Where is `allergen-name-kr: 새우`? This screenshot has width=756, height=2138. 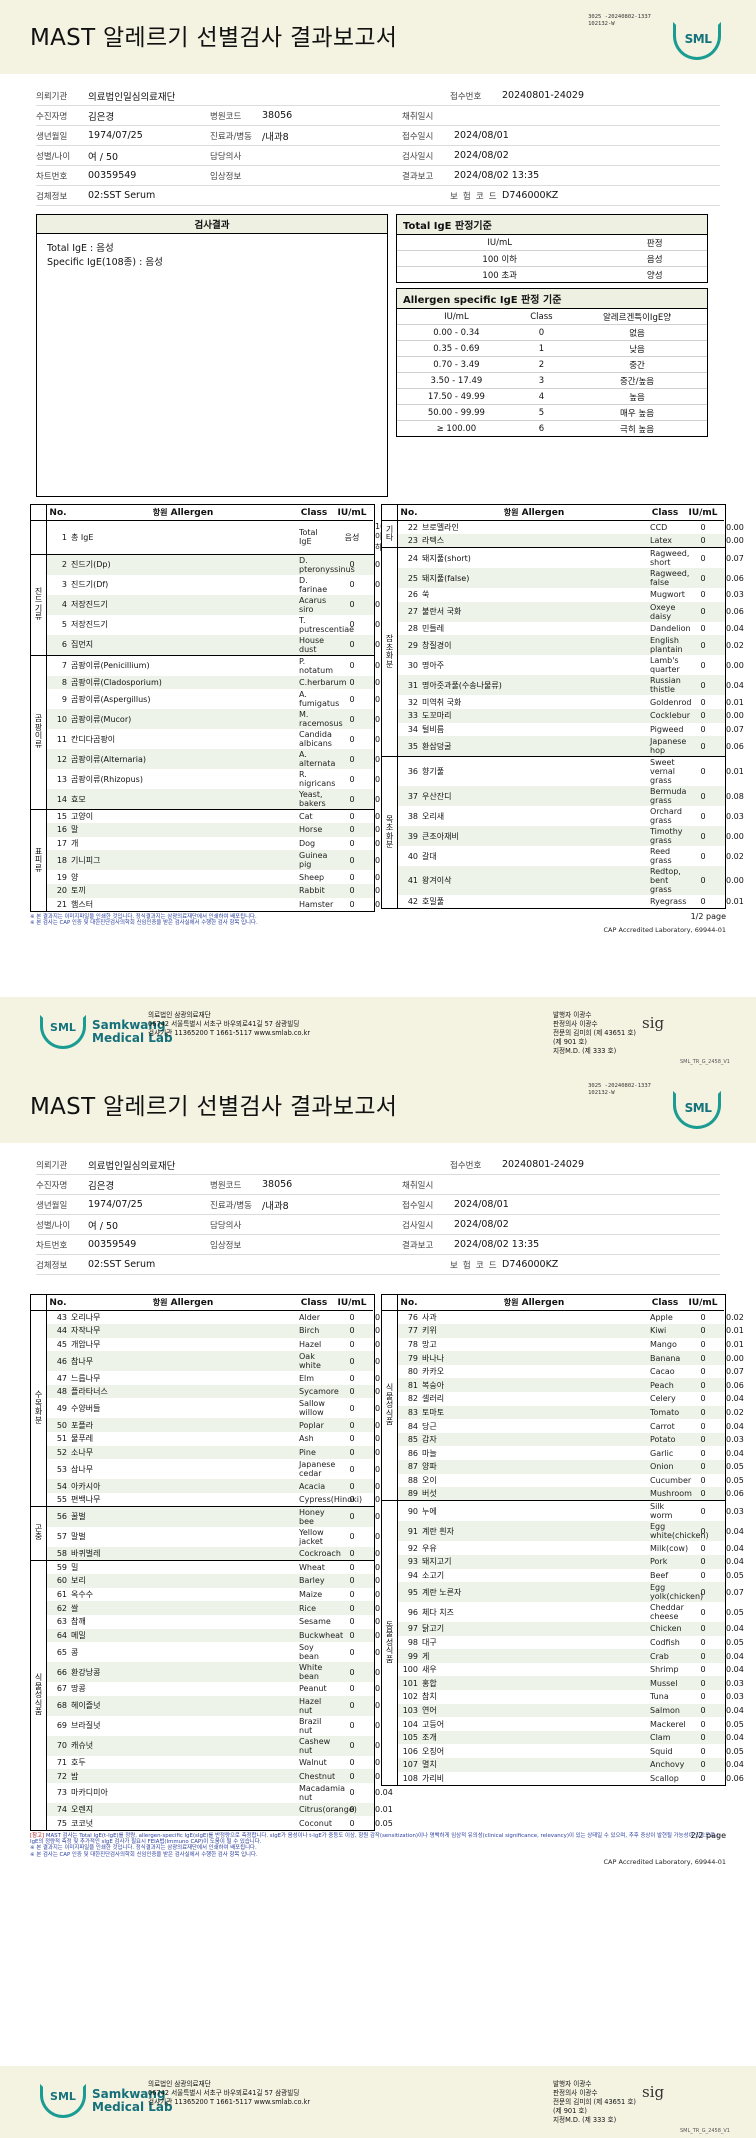 allergen-name-kr: 새우 is located at coordinates (429, 1670).